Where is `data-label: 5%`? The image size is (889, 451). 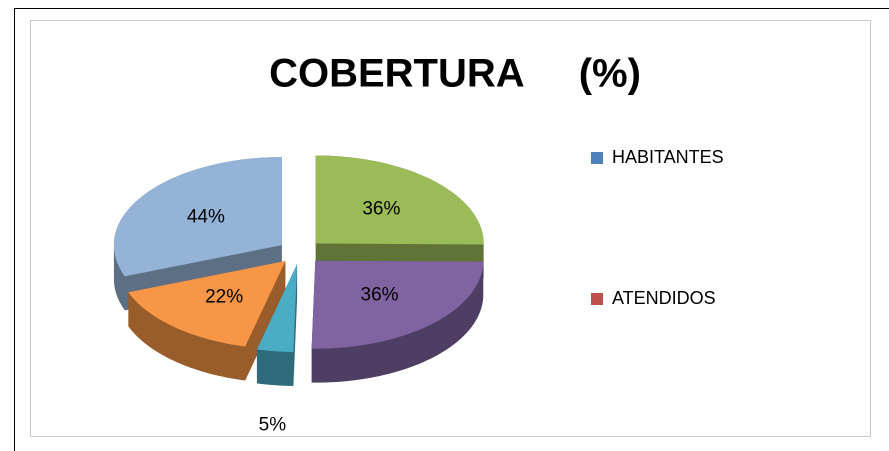 data-label: 5% is located at coordinates (273, 425).